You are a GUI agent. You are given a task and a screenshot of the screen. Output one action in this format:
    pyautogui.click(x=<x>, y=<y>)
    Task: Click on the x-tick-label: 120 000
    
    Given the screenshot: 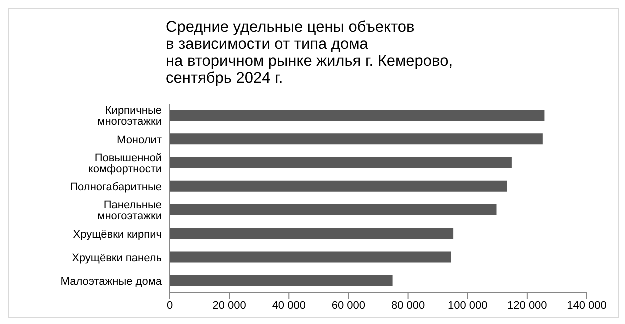 What is the action you would take?
    pyautogui.click(x=528, y=306)
    